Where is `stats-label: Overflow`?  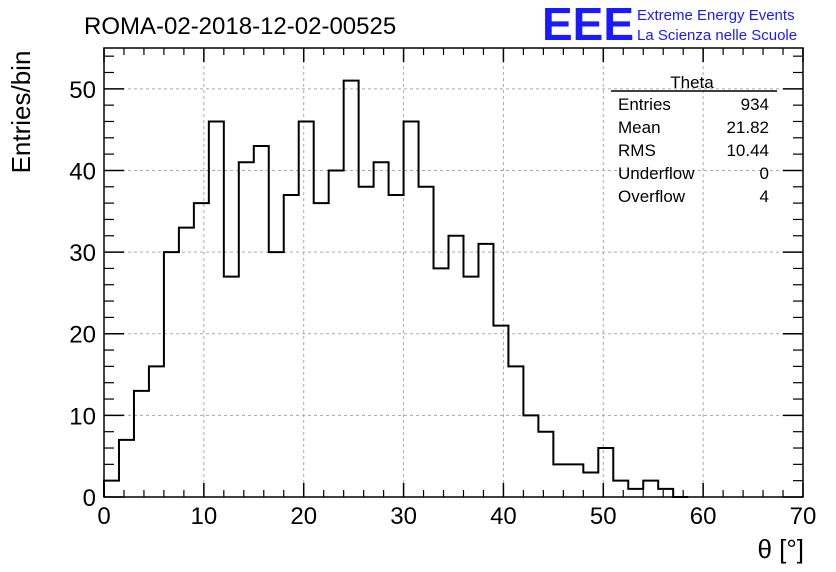
stats-label: Overflow is located at coordinates (652, 196).